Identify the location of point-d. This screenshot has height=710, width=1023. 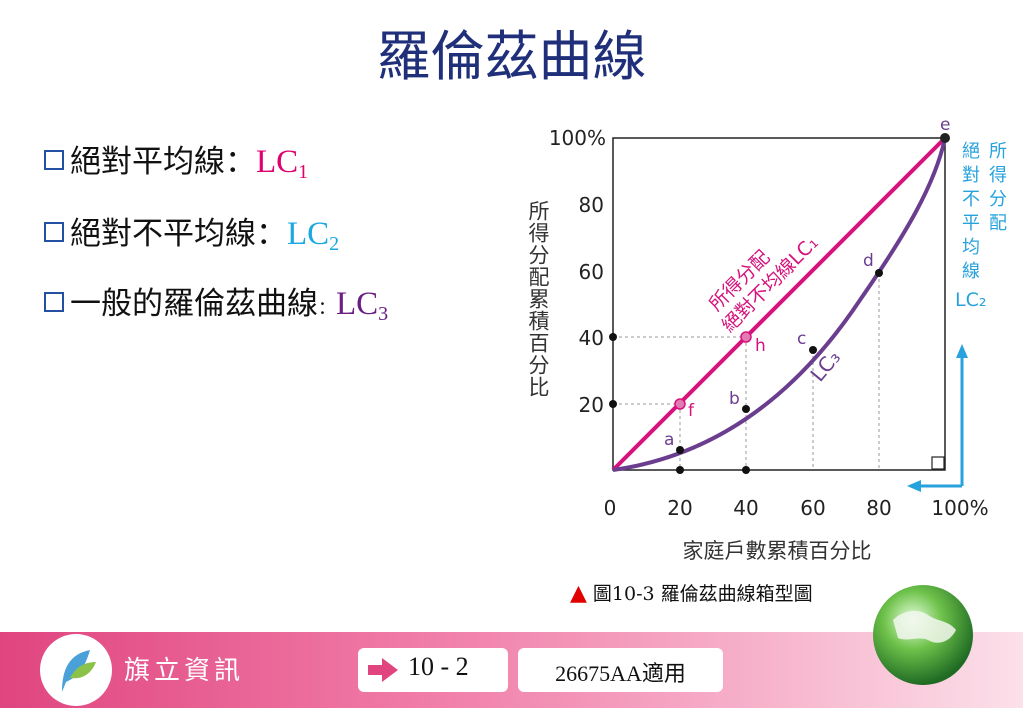
(879, 273).